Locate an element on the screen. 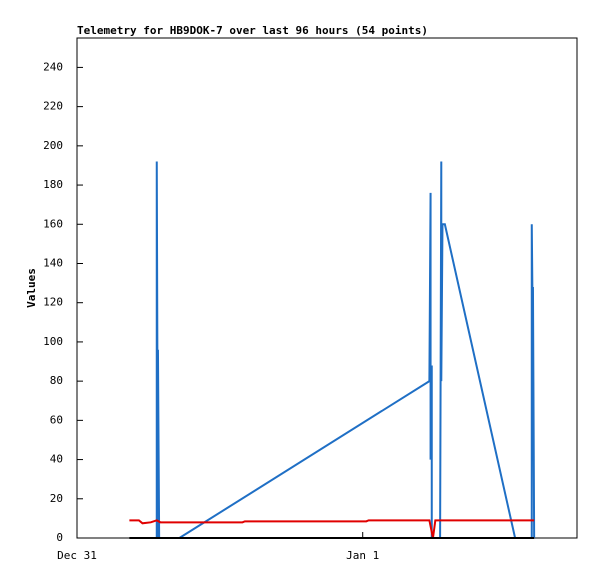  y-tick-label: 200 is located at coordinates (53, 145).